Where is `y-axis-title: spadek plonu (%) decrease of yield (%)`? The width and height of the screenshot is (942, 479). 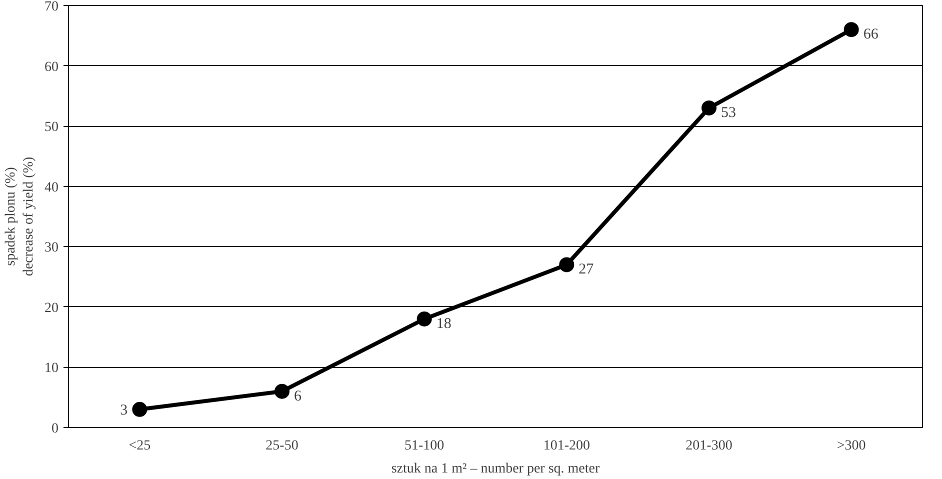 y-axis-title: spadek plonu (%) decrease of yield (%) is located at coordinates (20, 216).